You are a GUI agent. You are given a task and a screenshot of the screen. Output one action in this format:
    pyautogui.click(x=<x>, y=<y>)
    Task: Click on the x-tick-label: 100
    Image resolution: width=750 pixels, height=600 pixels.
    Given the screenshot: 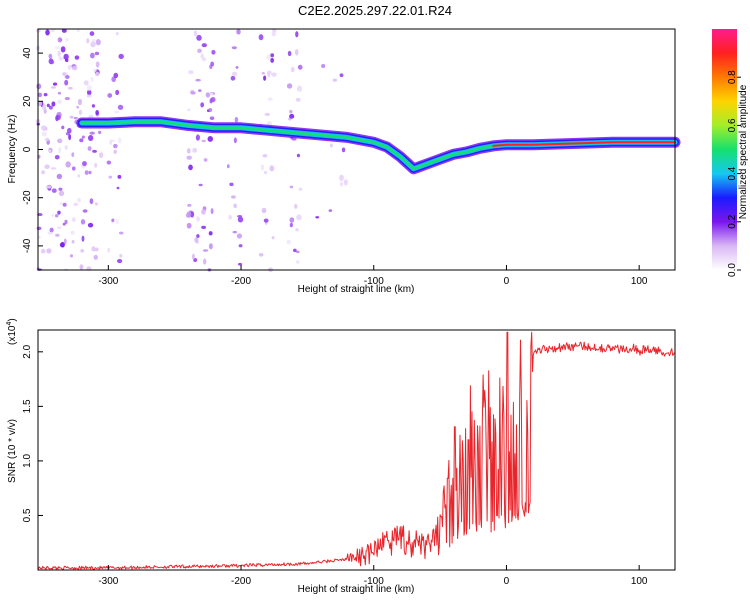 What is the action you would take?
    pyautogui.click(x=639, y=281)
    